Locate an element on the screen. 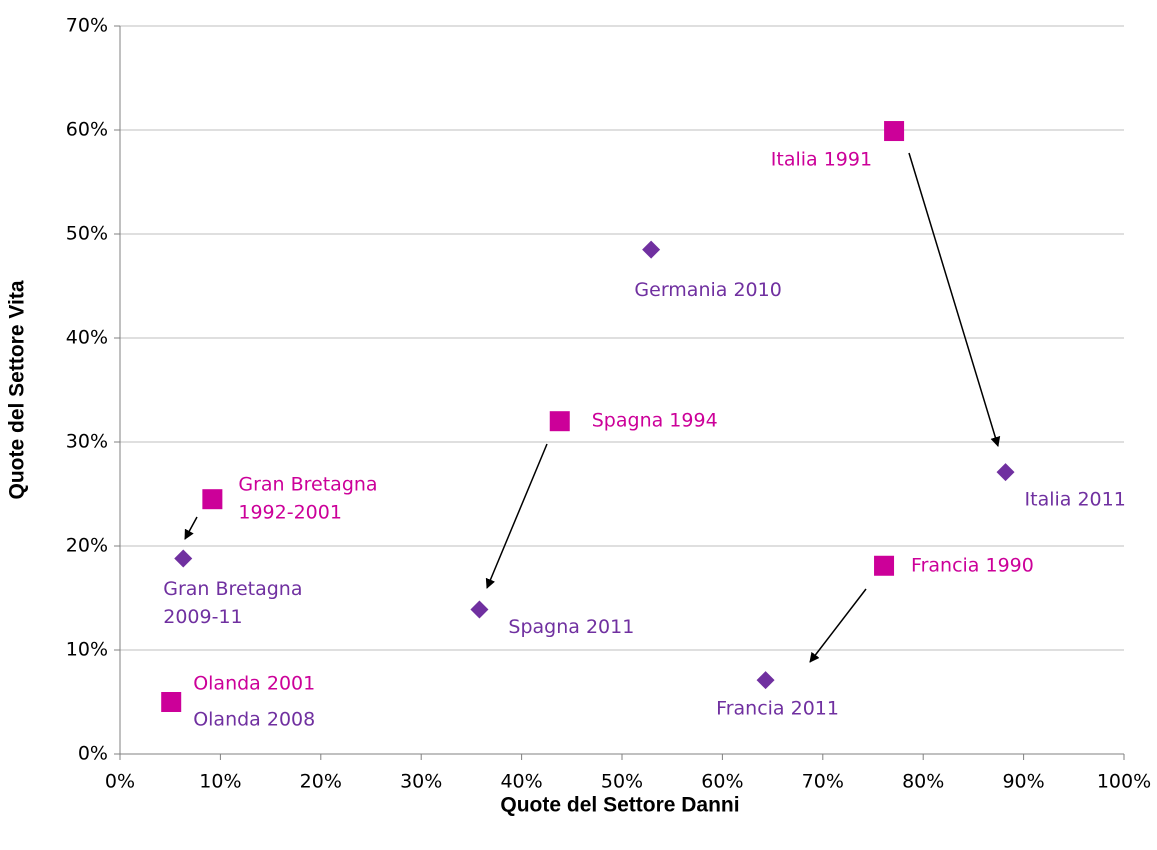 The width and height of the screenshot is (1157, 850). y-tick-label: 60% is located at coordinates (87, 130).